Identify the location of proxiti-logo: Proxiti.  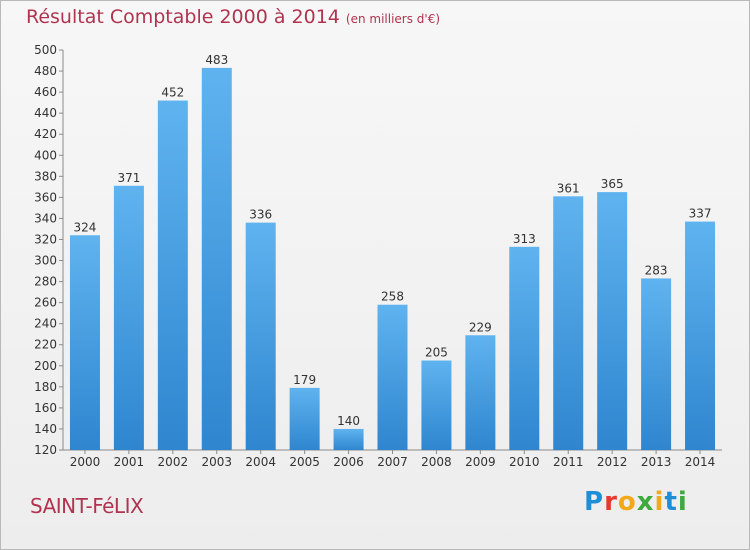
(636, 502).